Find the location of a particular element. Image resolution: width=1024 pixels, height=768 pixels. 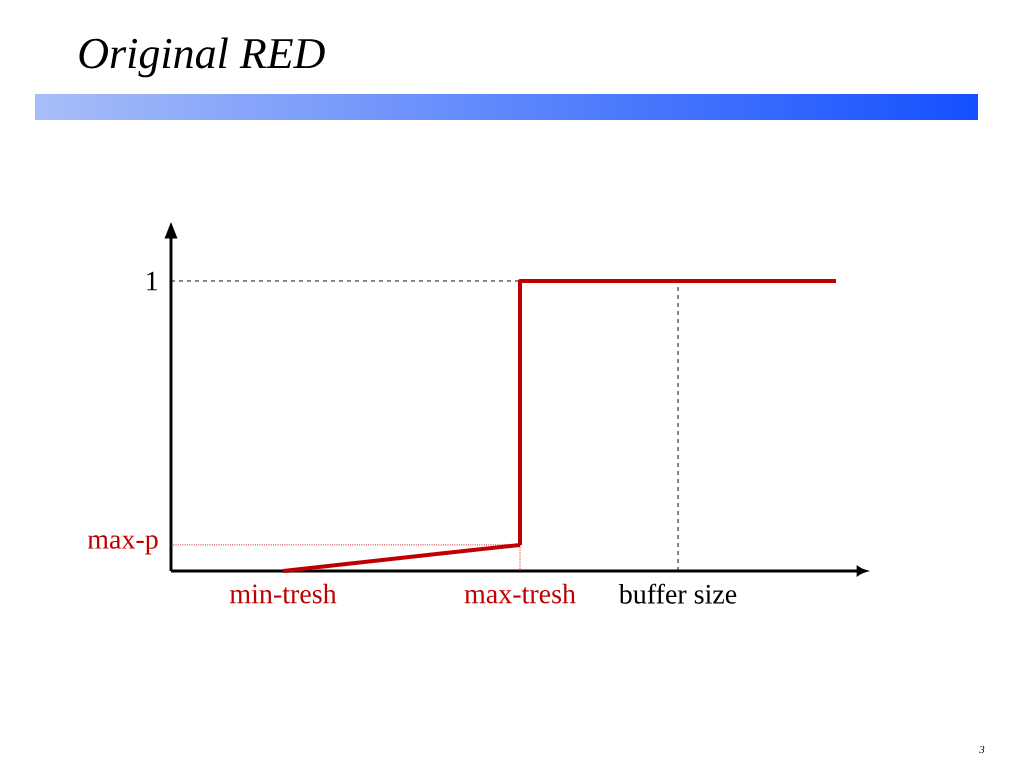

x-tick-label: min-tresh is located at coordinates (283, 593).